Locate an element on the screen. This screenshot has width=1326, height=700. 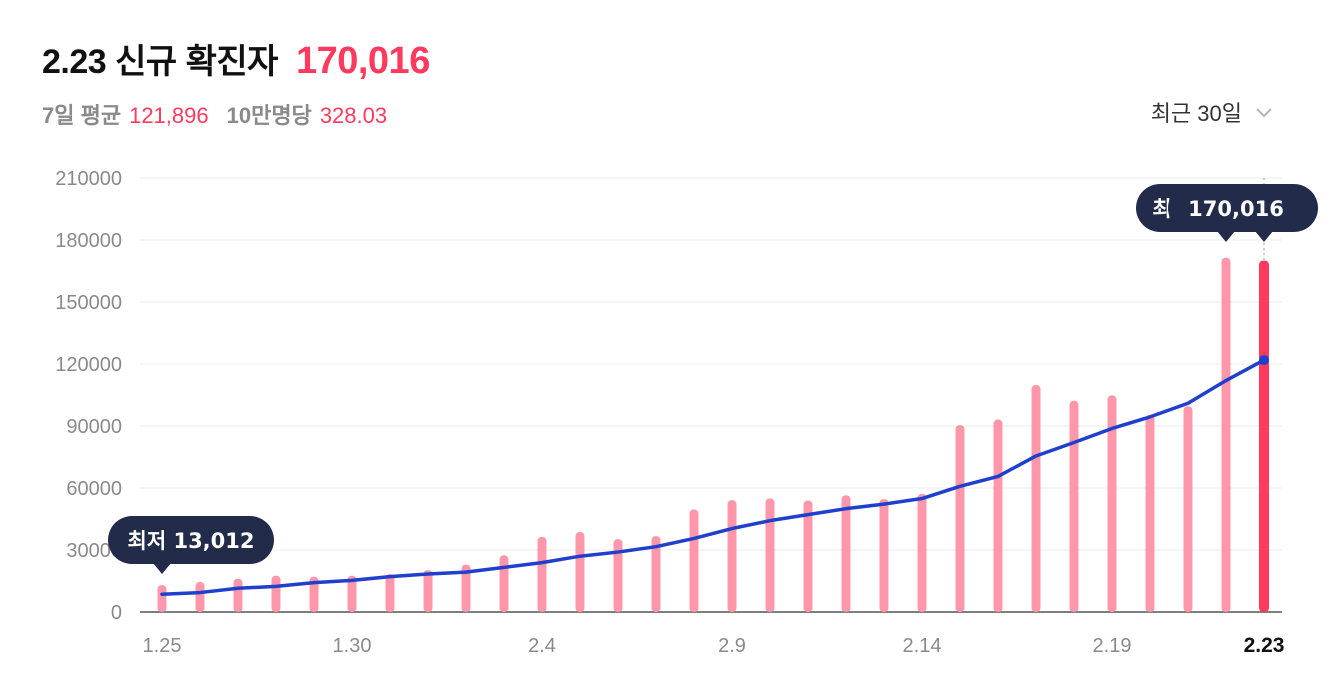
current-tooltip: 170,016 is located at coordinates (1243, 213).